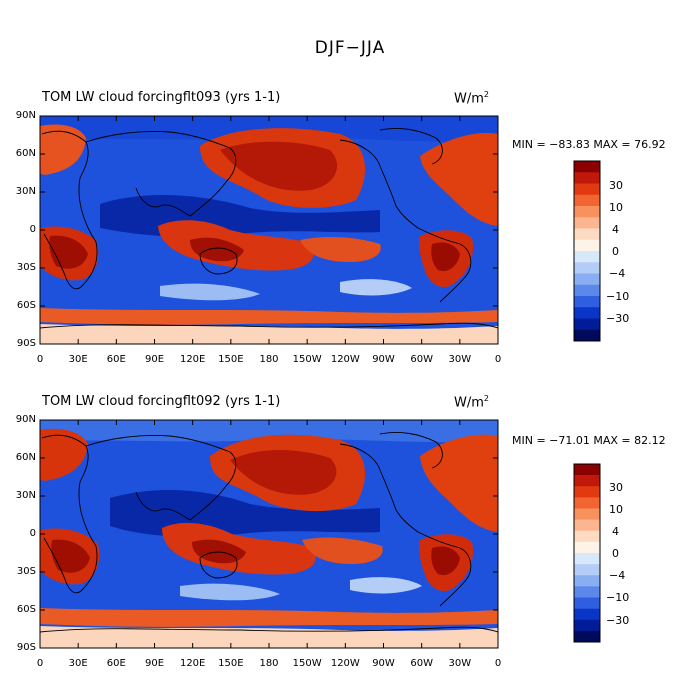  What do you see at coordinates (350, 48) in the screenshot?
I see `figure-title: DJF−JJA` at bounding box center [350, 48].